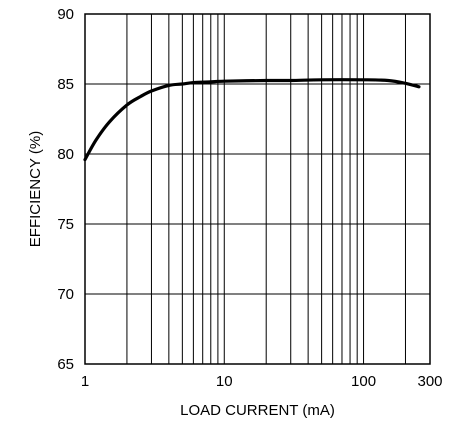  What do you see at coordinates (363, 381) in the screenshot?
I see `x-tick-label: 100` at bounding box center [363, 381].